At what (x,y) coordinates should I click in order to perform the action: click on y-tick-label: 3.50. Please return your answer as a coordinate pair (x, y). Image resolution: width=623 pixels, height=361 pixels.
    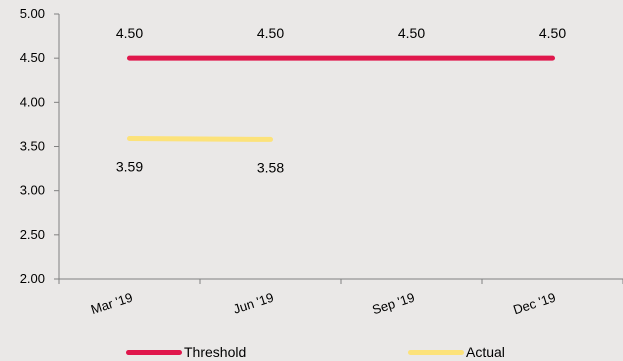
    Looking at the image, I should click on (32, 146).